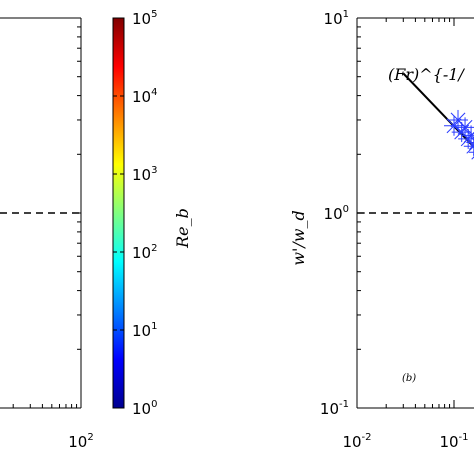 This screenshot has height=474, width=474. Describe the element at coordinates (409, 378) in the screenshot. I see `right-panel-panel-label: (b)` at that location.